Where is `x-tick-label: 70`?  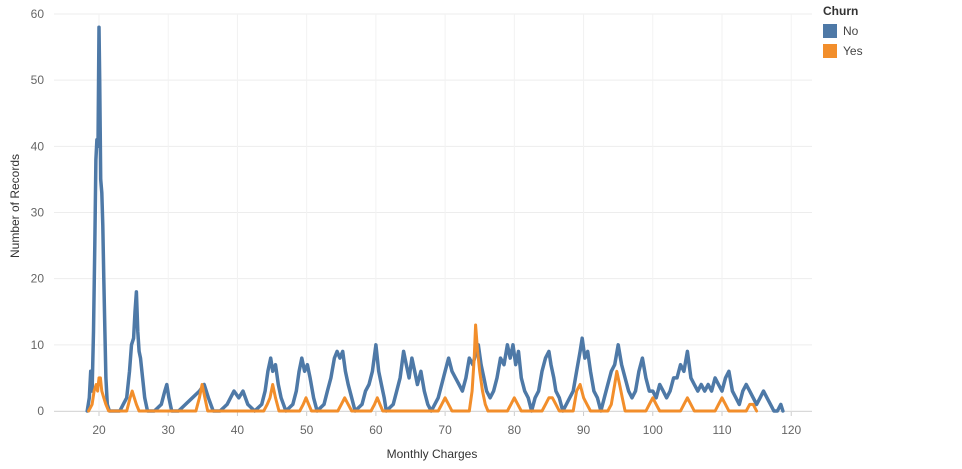
x-tick-label: 70 is located at coordinates (445, 430).